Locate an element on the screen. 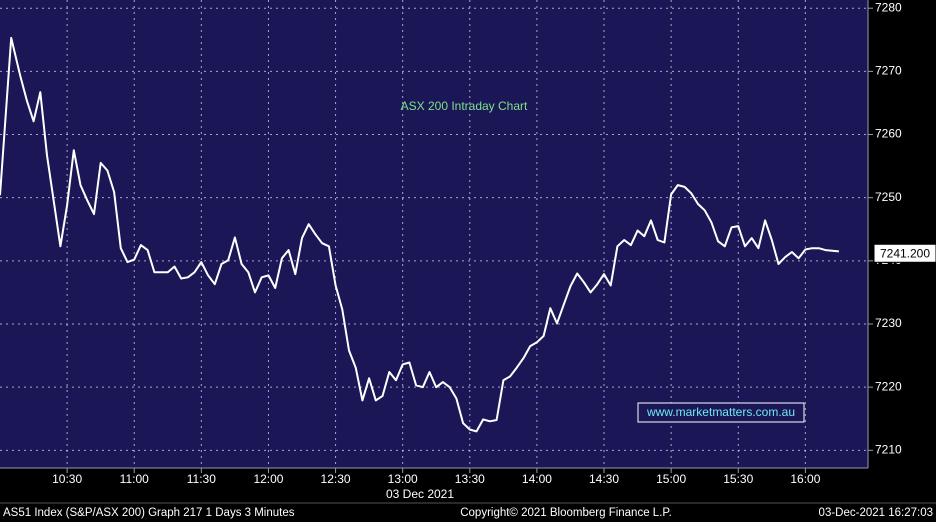 The height and width of the screenshot is (522, 936). x-tick-label: 13:30 is located at coordinates (470, 479).